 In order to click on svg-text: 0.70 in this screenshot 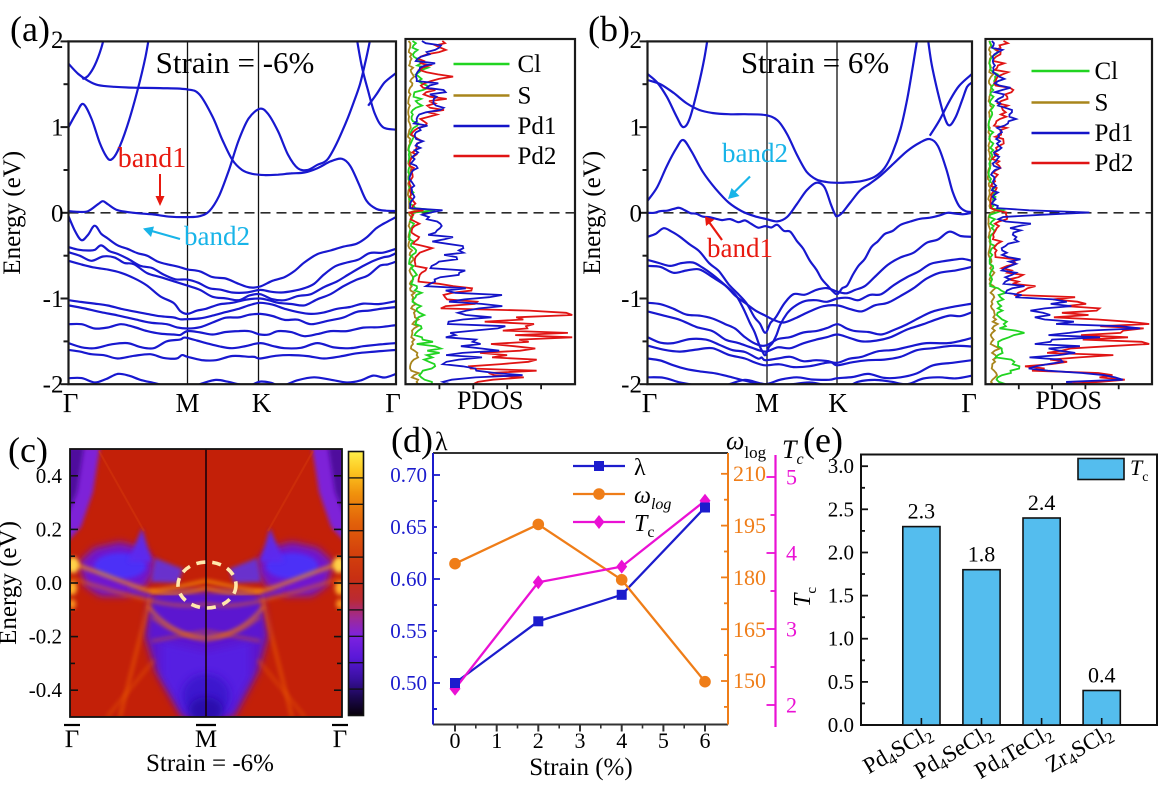, I will do `click(408, 475)`.